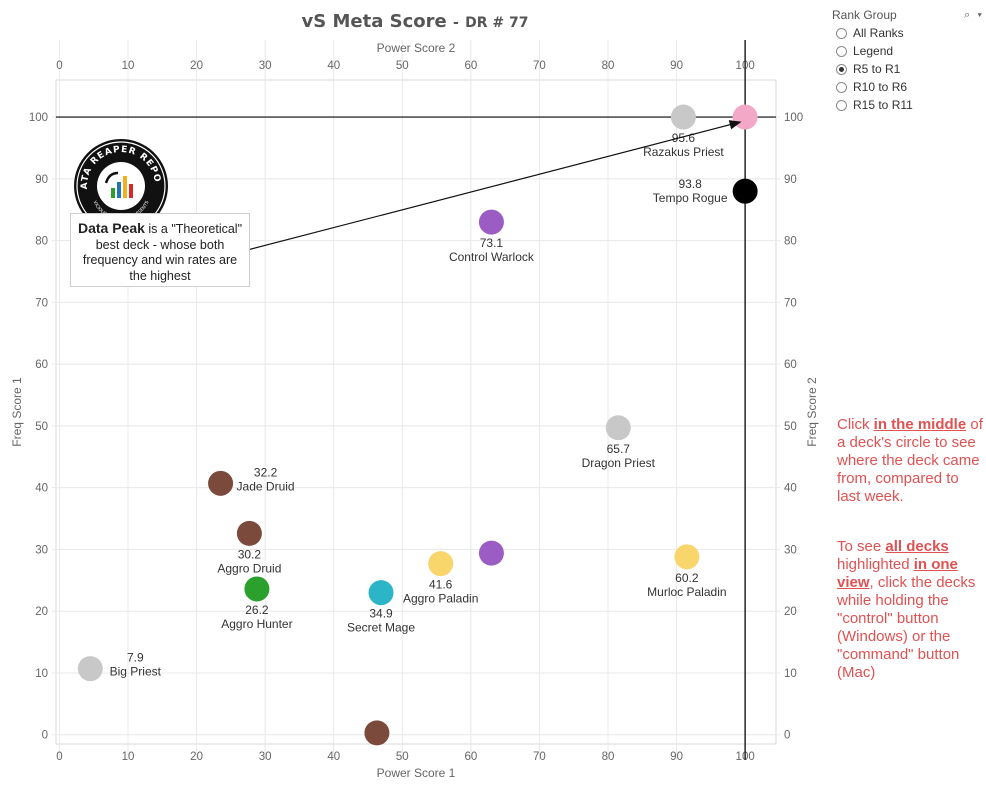  What do you see at coordinates (256, 624) in the screenshot?
I see `point-name-label: Aggro Hunter` at bounding box center [256, 624].